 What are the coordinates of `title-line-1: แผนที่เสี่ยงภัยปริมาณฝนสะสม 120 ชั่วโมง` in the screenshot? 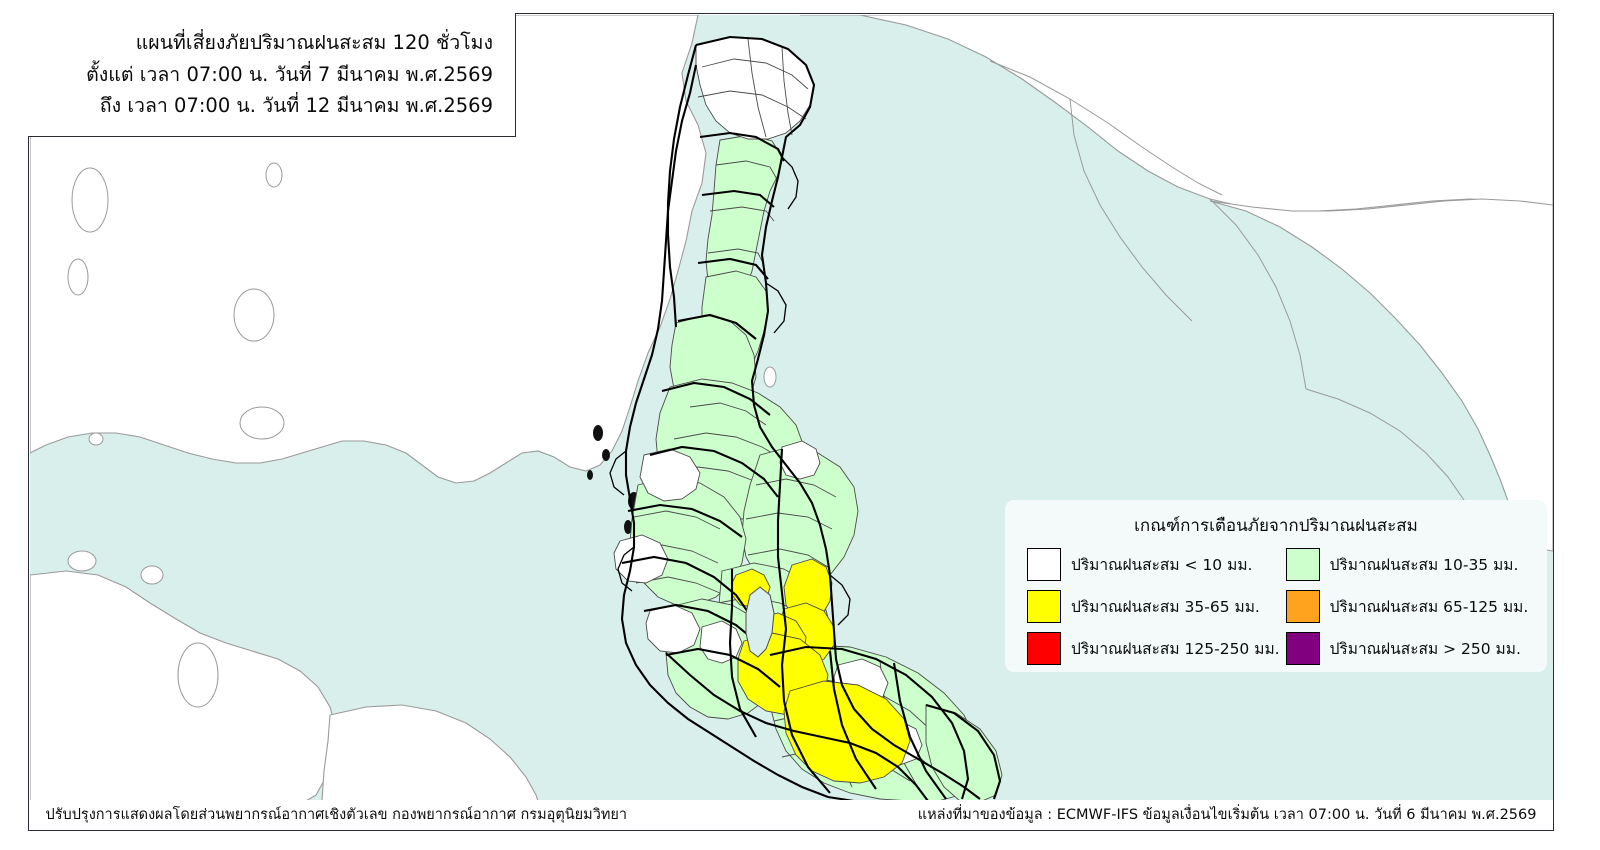 It's located at (314, 43).